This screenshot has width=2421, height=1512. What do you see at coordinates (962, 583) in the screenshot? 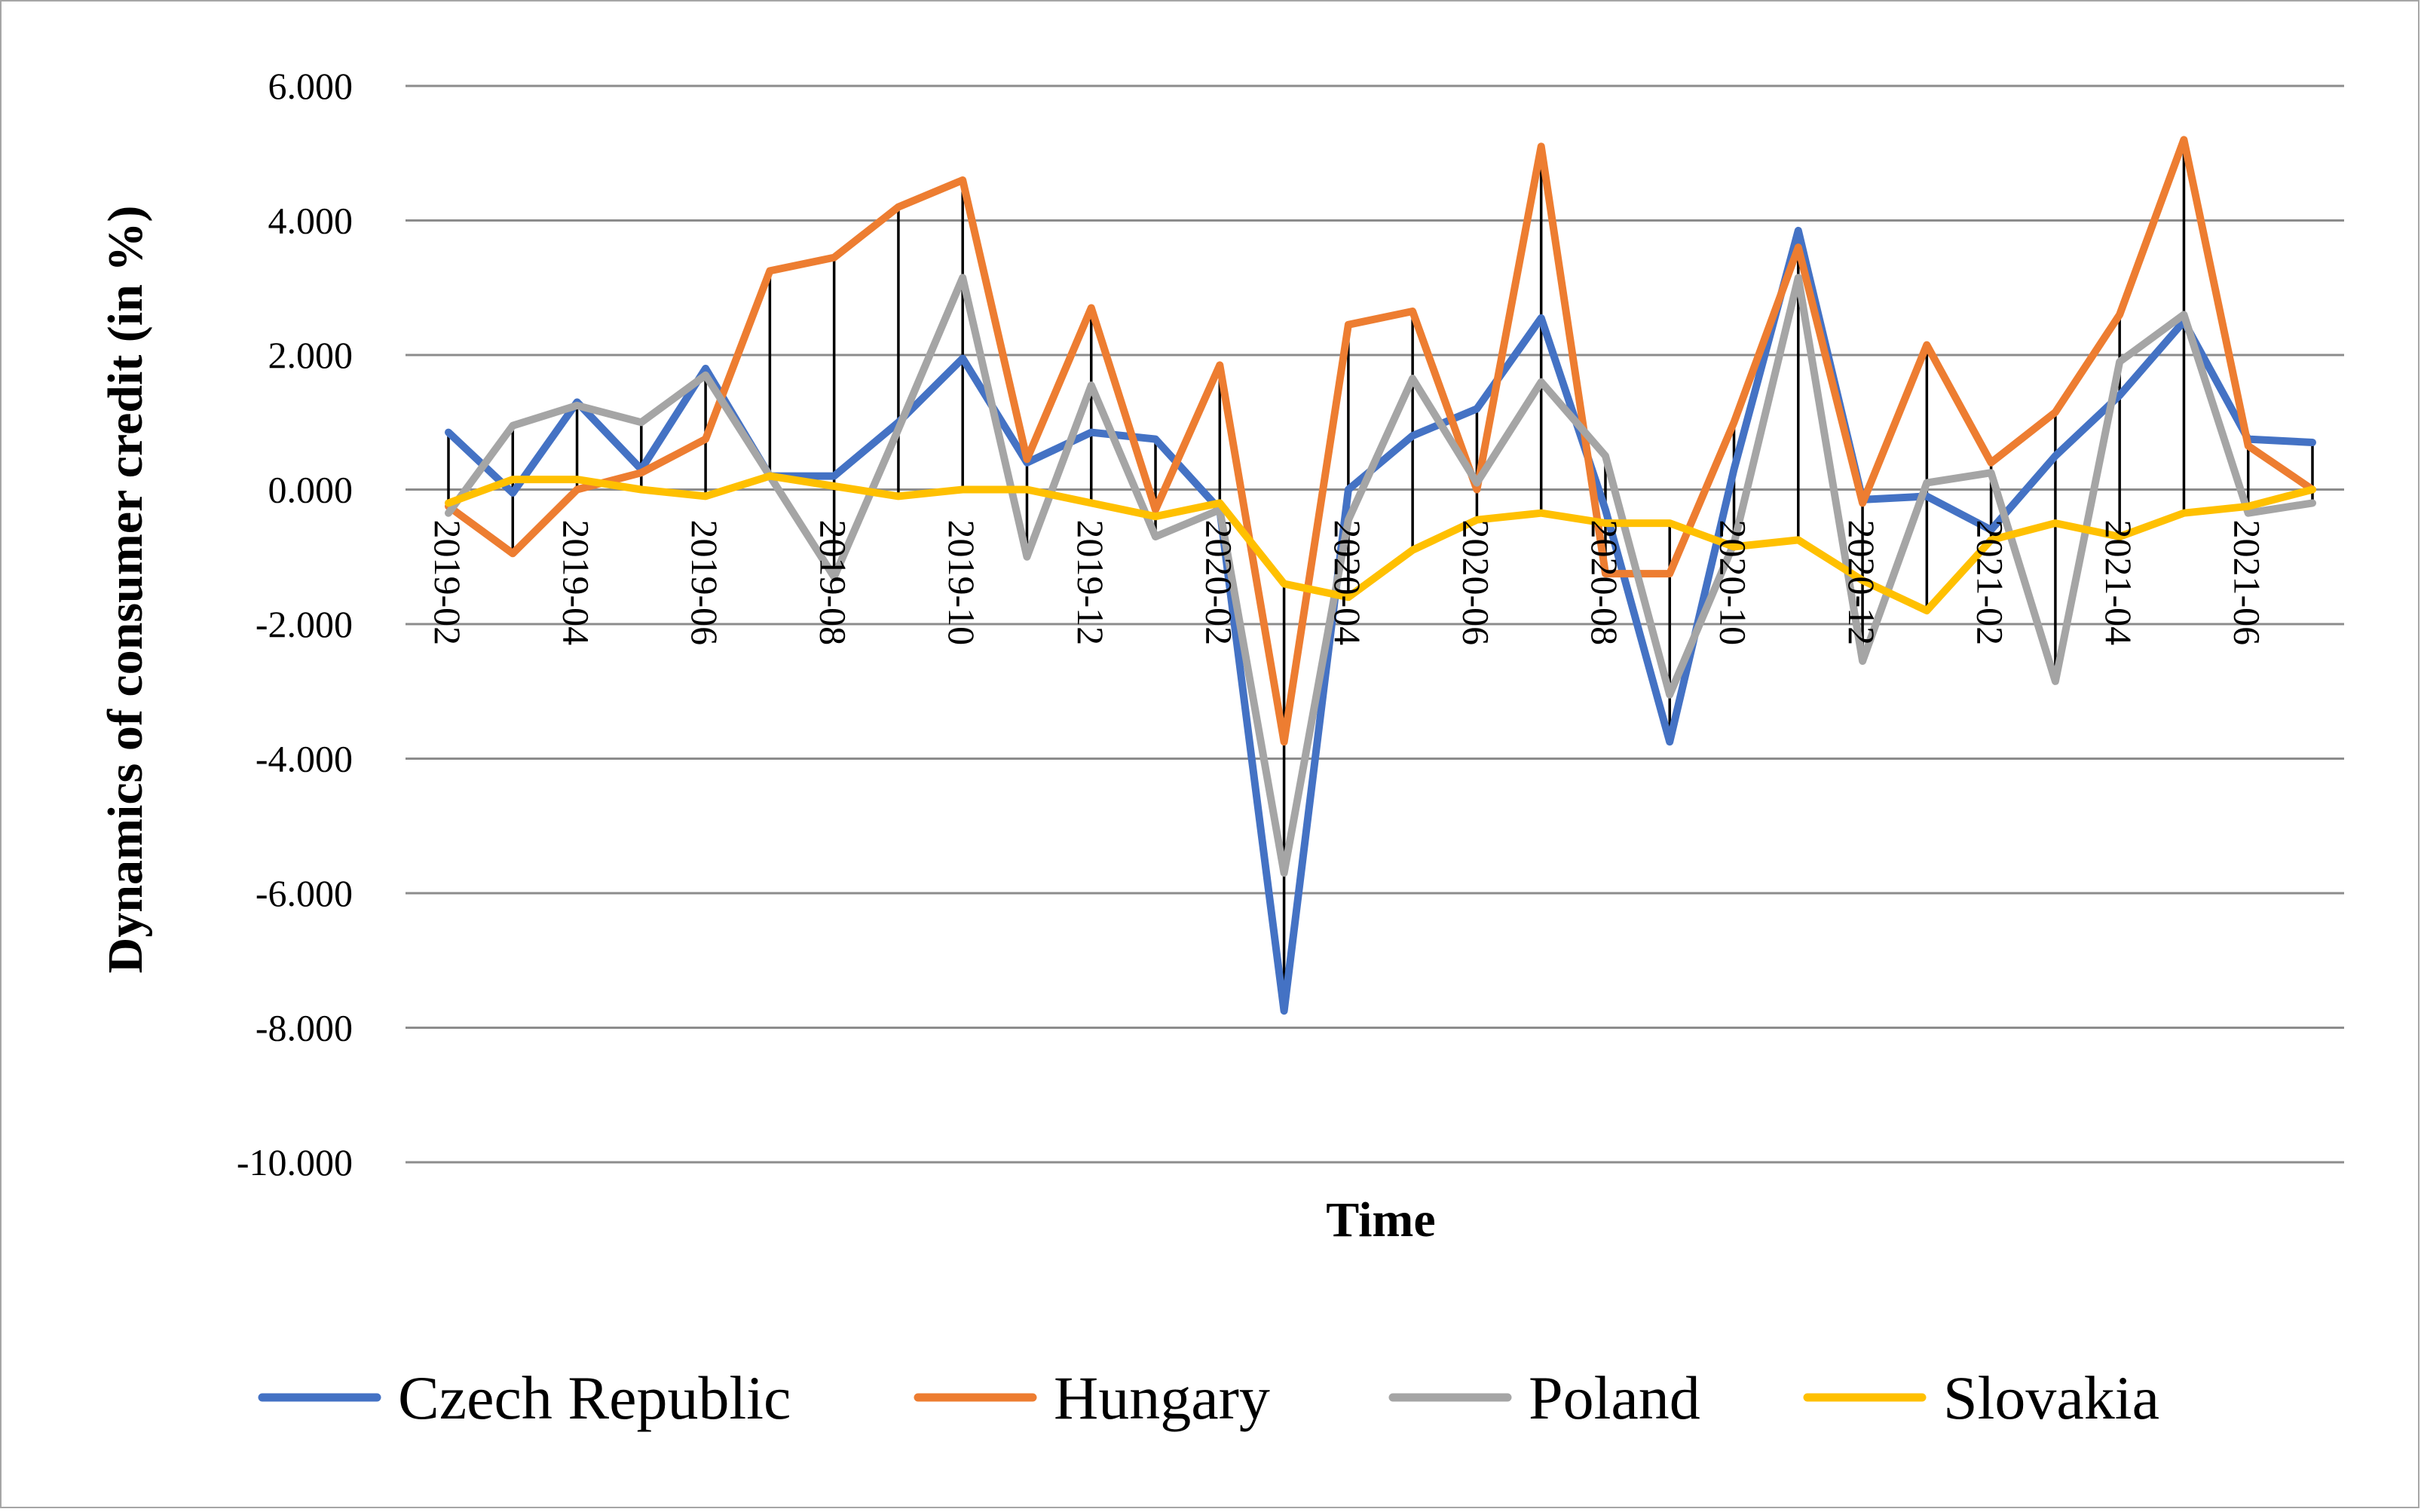
I see `x-tick-label: 2019-10` at bounding box center [962, 583].